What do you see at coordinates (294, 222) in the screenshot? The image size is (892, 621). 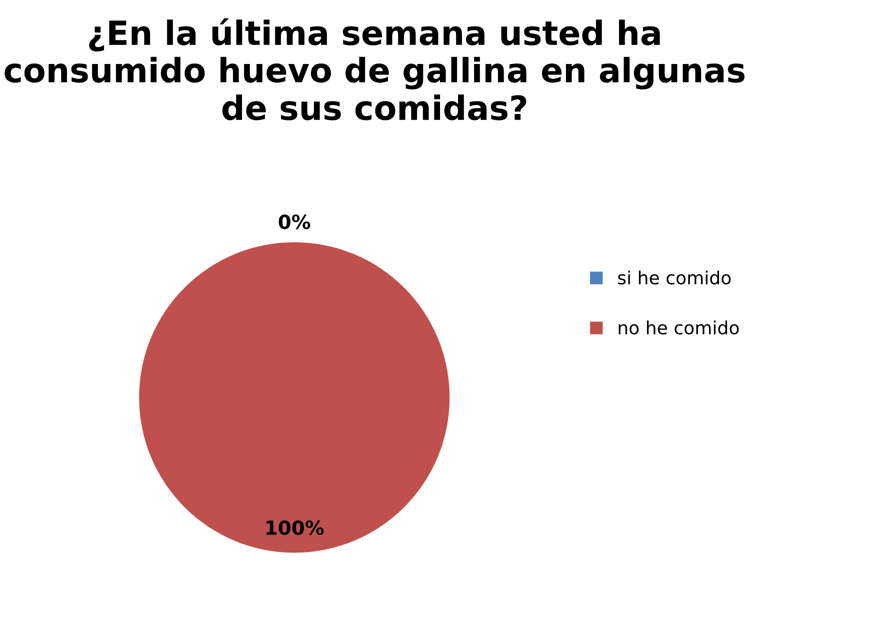 I see `text: 0%` at bounding box center [294, 222].